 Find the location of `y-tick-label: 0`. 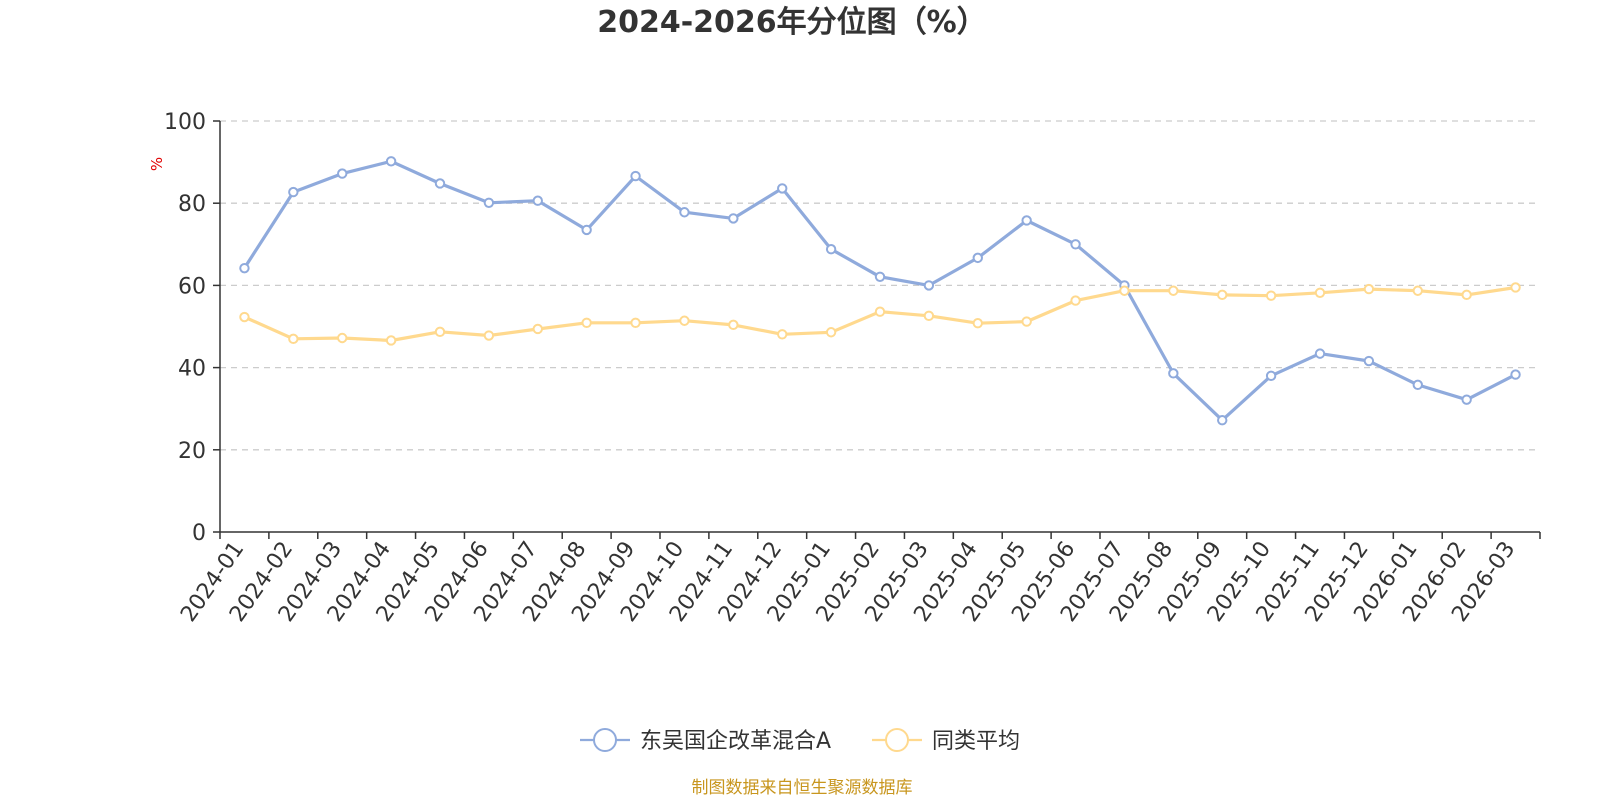

y-tick-label: 0 is located at coordinates (199, 533).